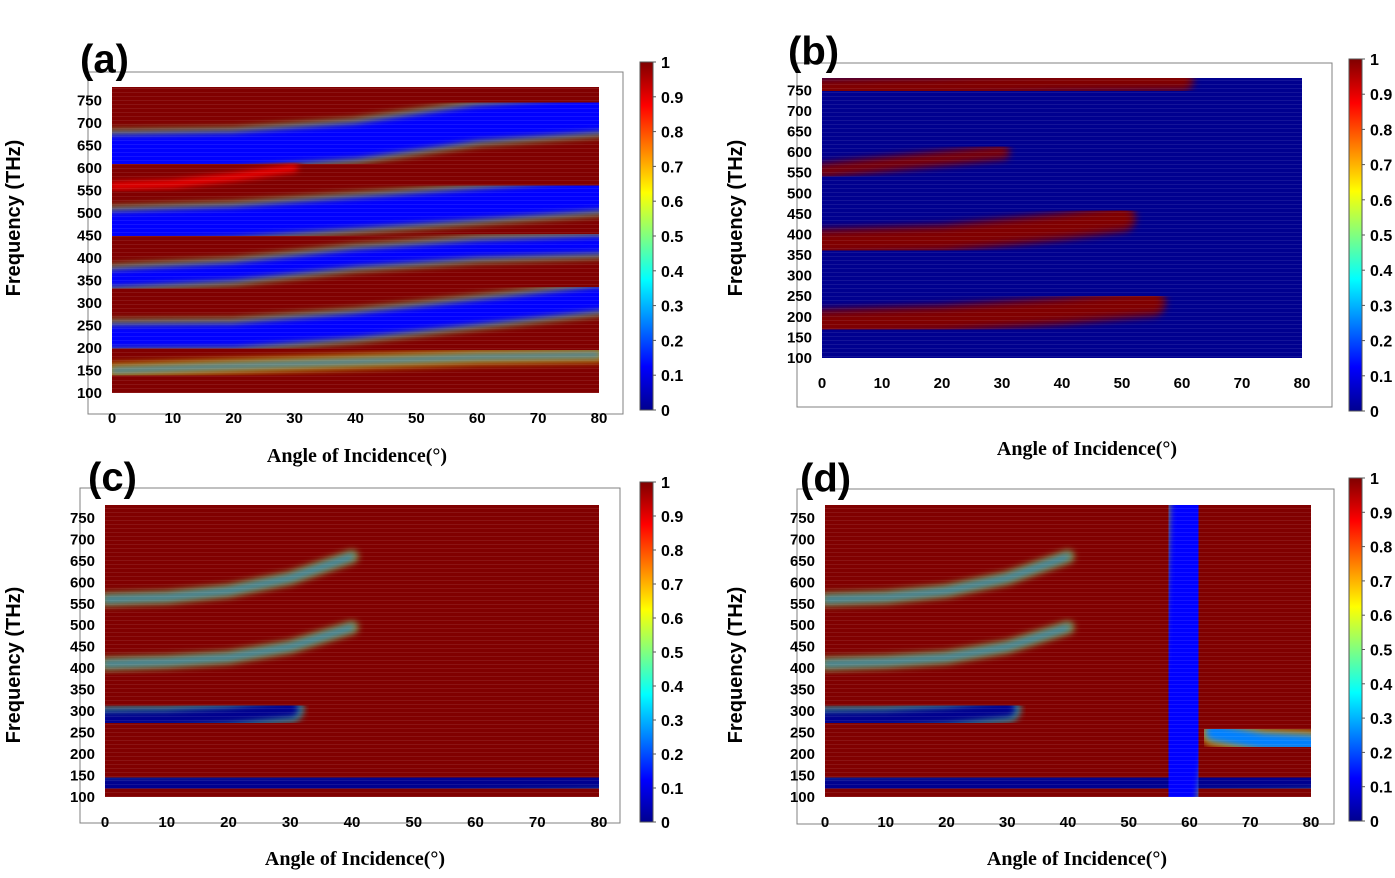 The height and width of the screenshot is (878, 1395). Describe the element at coordinates (477, 418) in the screenshot. I see `x-tick-label: 60` at that location.